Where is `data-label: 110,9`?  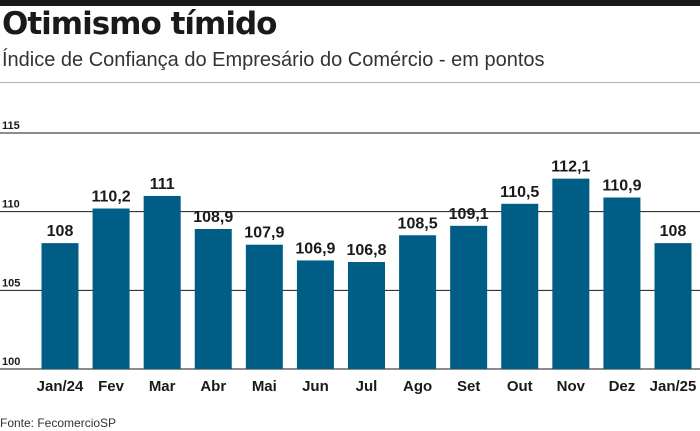 data-label: 110,9 is located at coordinates (621, 186).